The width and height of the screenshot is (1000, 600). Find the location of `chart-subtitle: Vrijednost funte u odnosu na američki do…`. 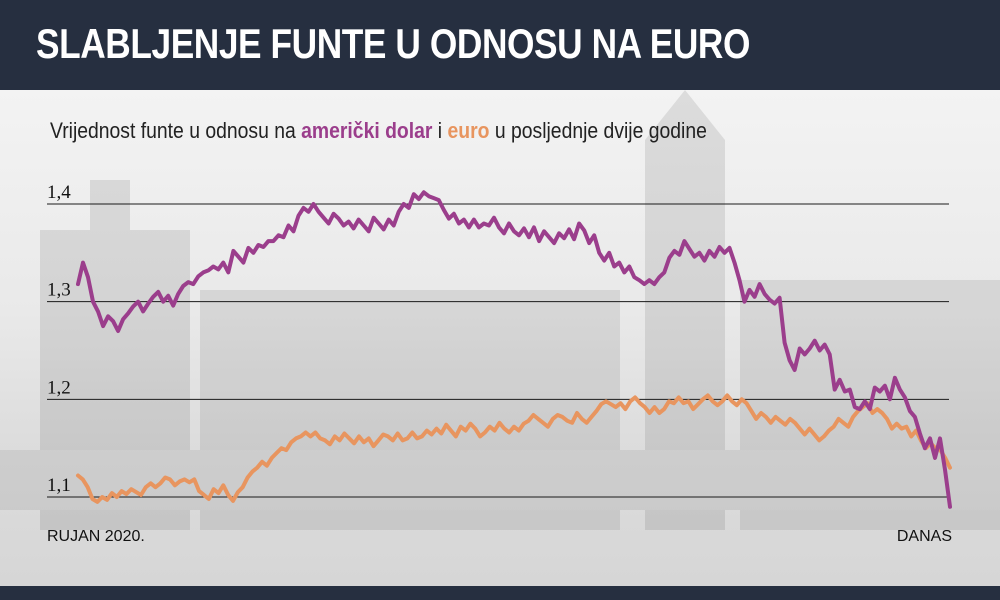

chart-subtitle: Vrijednost funte u odnosu na američki do… is located at coordinates (378, 131).